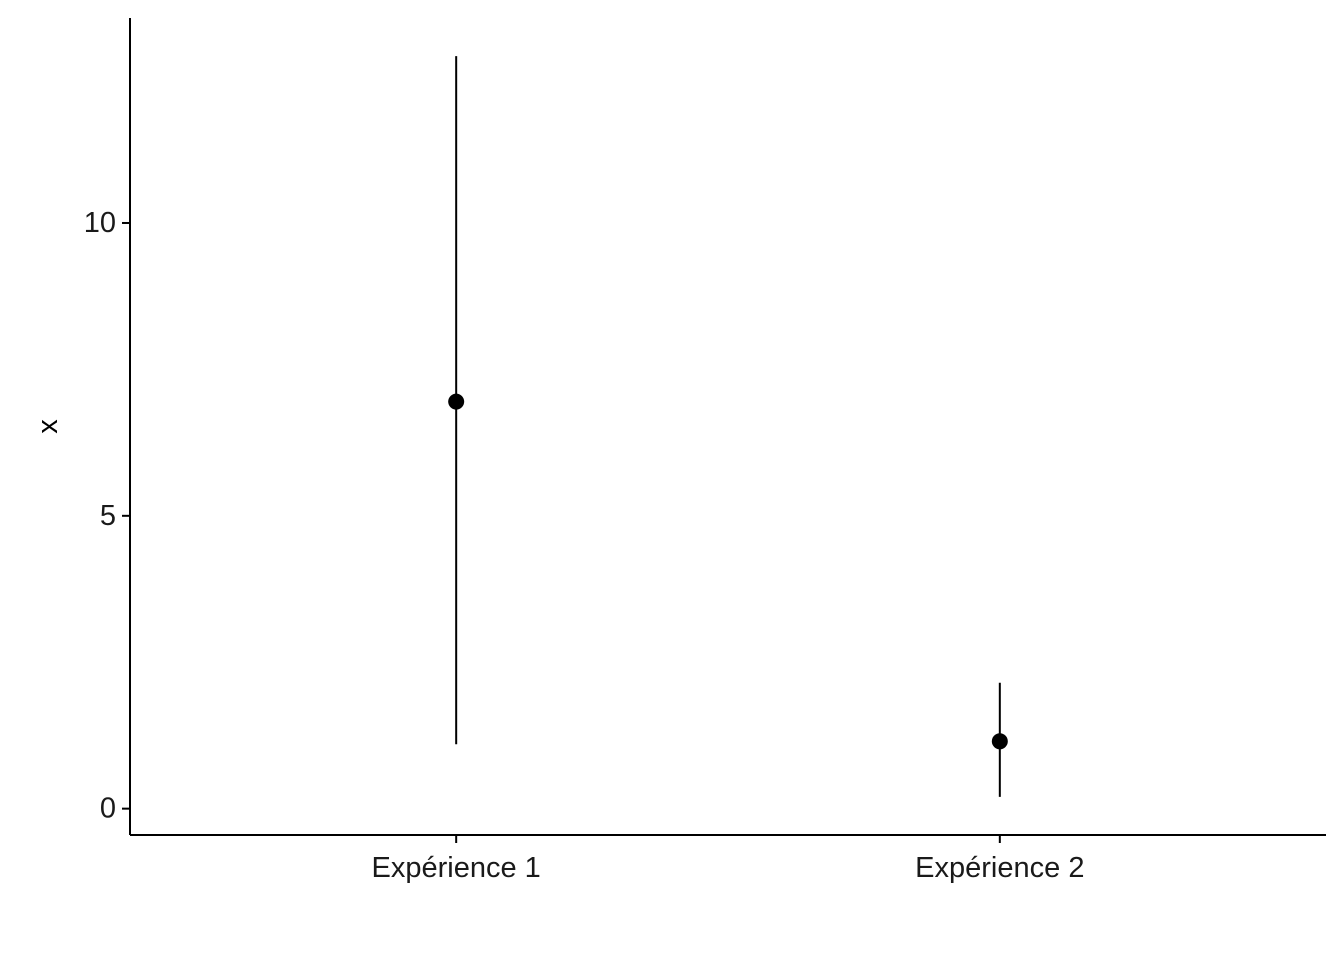  Describe the element at coordinates (108, 809) in the screenshot. I see `y-tick-label: 0` at that location.